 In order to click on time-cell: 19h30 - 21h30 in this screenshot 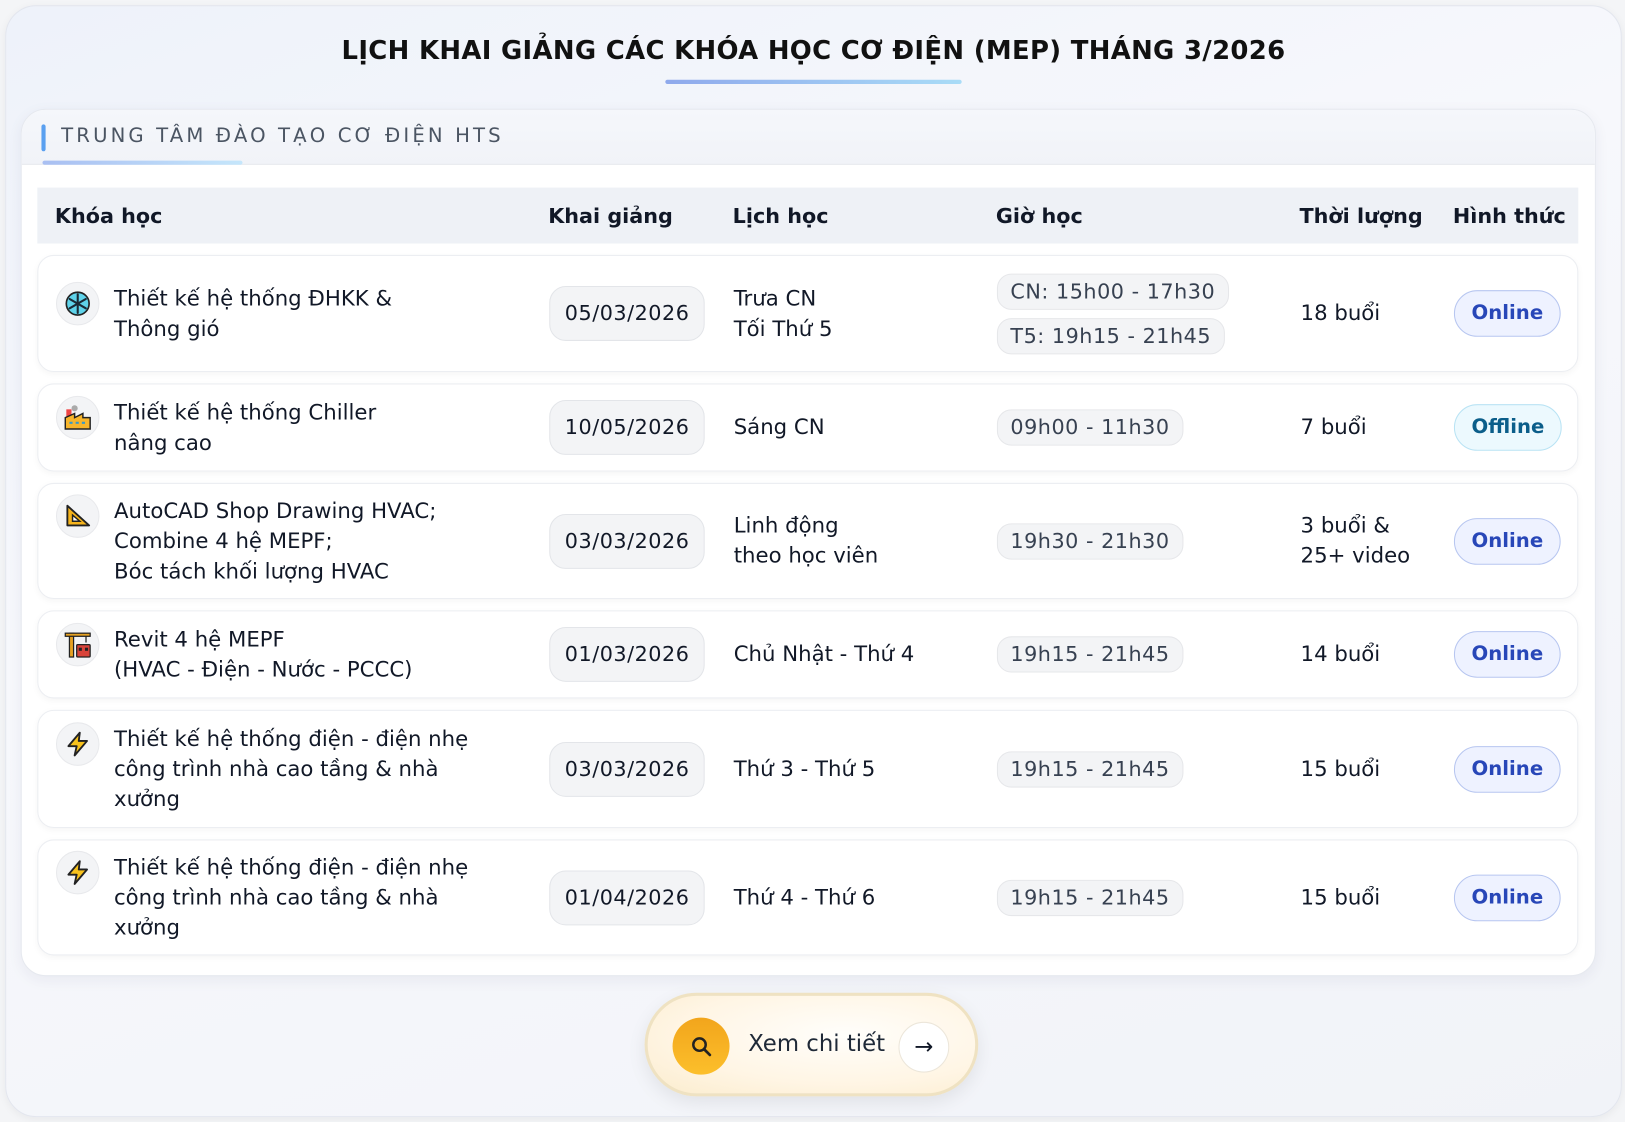, I will do `click(1148, 541)`.